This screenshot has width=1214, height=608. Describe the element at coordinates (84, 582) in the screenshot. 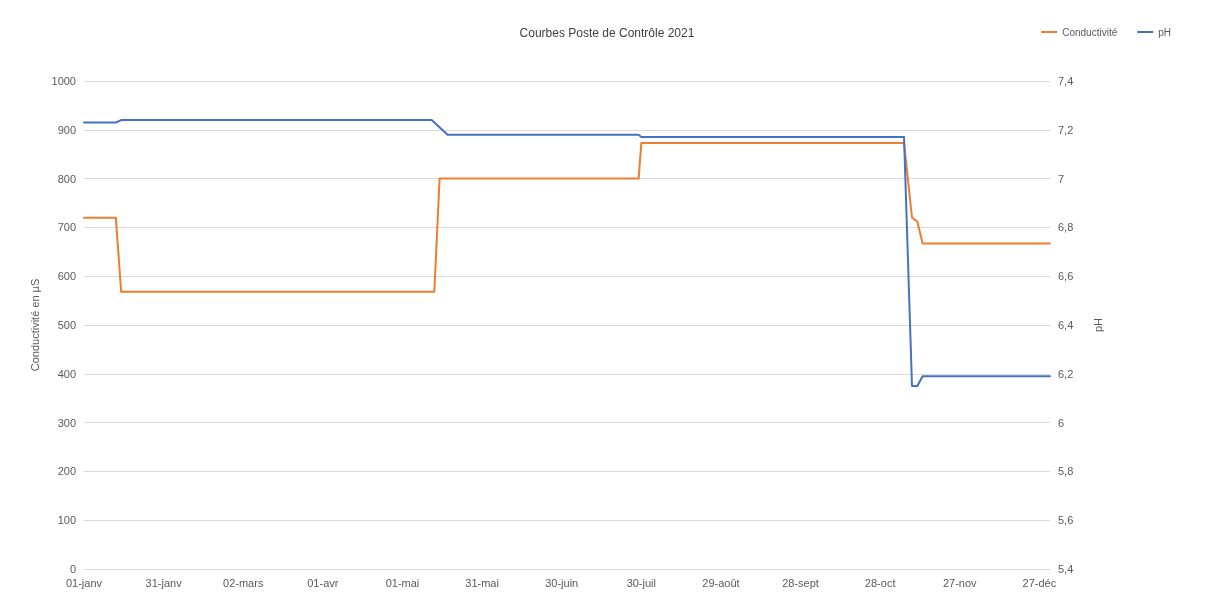

I see `x-tick-label: 01-janv` at that location.